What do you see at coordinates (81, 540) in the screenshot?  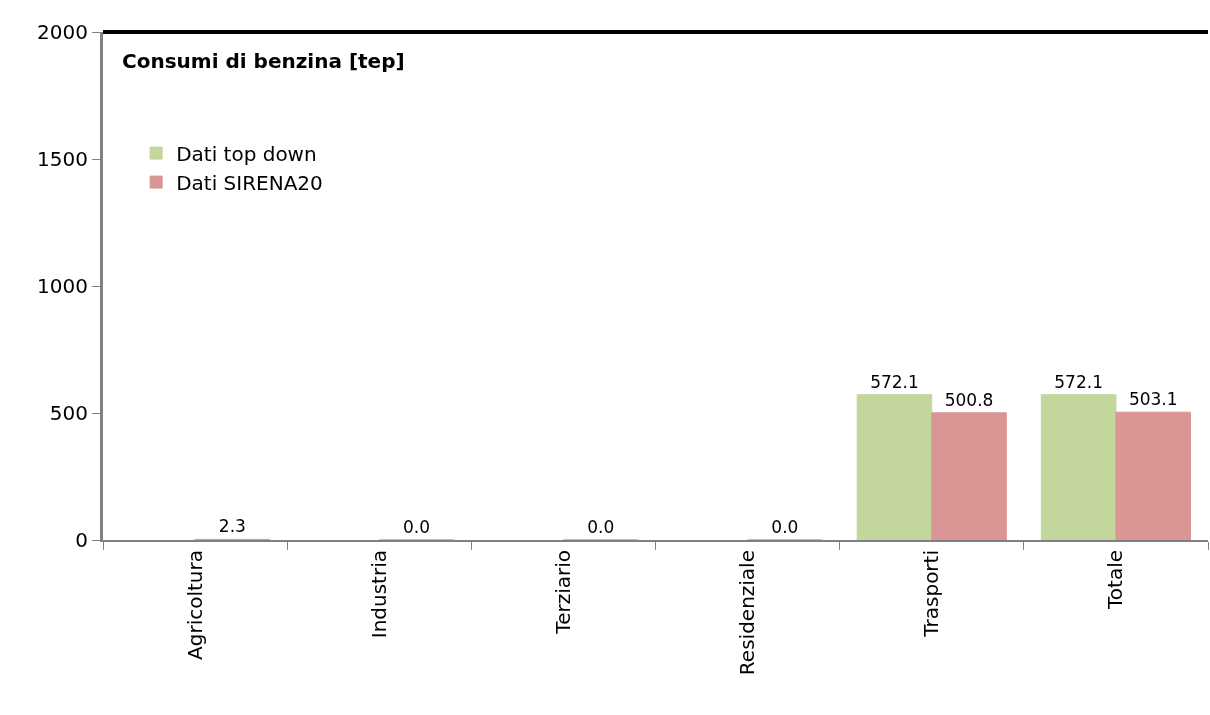 I see `y-tick-label: 0` at bounding box center [81, 540].